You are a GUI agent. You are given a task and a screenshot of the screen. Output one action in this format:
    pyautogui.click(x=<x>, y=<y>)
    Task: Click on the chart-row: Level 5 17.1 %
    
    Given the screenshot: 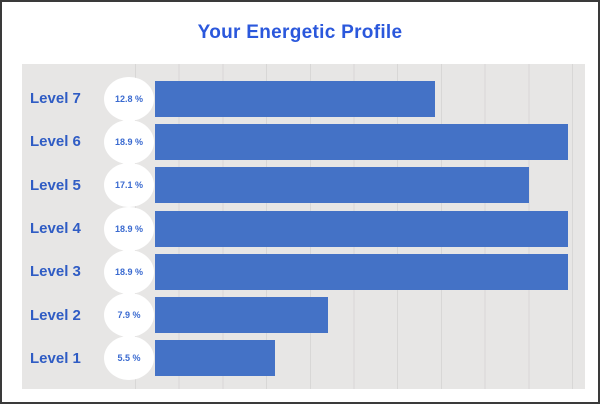 What is the action you would take?
    pyautogui.click(x=303, y=185)
    